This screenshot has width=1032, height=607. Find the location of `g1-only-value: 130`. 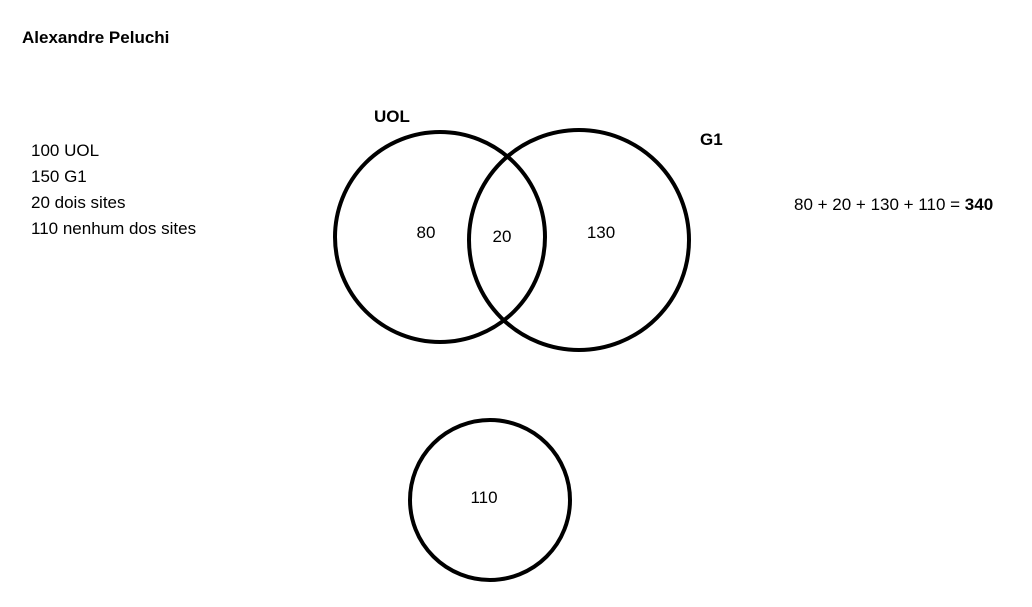

g1-only-value: 130 is located at coordinates (601, 232).